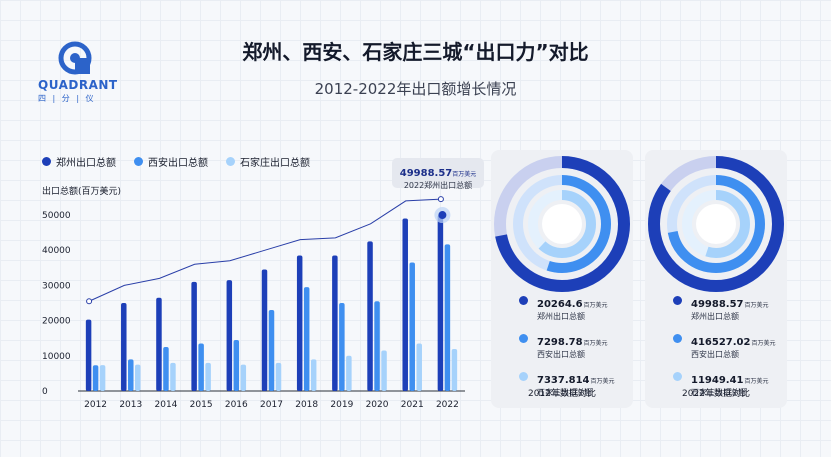  I want to click on row-value: 7298.78, so click(560, 342).